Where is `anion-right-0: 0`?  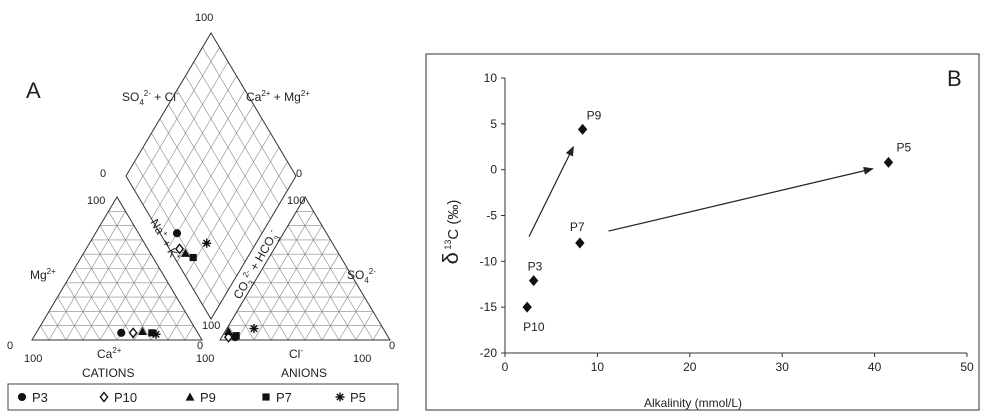
anion-right-0: 0 is located at coordinates (392, 346).